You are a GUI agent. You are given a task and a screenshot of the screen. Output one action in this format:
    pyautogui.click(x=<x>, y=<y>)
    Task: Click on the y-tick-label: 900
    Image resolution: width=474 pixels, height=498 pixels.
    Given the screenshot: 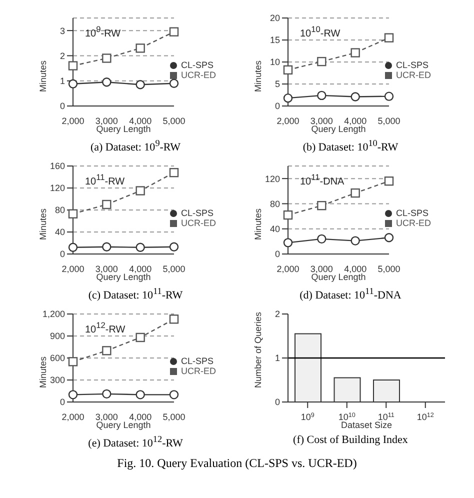 What is the action you would take?
    pyautogui.click(x=57, y=336)
    